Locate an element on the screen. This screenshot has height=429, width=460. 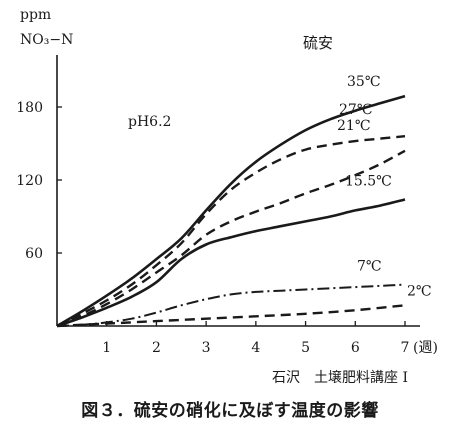
y-axis-unit-label: ppm is located at coordinates (35, 15).